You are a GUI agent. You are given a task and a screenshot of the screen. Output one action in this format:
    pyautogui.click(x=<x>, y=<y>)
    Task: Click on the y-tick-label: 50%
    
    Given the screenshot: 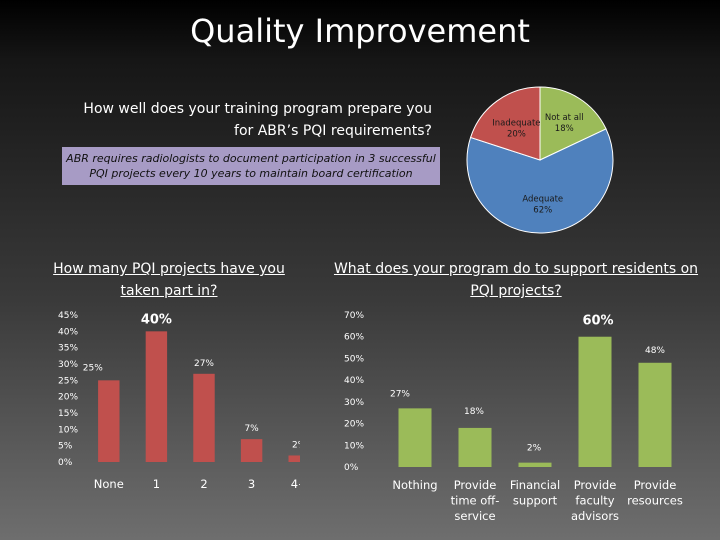 What is the action you would take?
    pyautogui.click(x=354, y=359)
    